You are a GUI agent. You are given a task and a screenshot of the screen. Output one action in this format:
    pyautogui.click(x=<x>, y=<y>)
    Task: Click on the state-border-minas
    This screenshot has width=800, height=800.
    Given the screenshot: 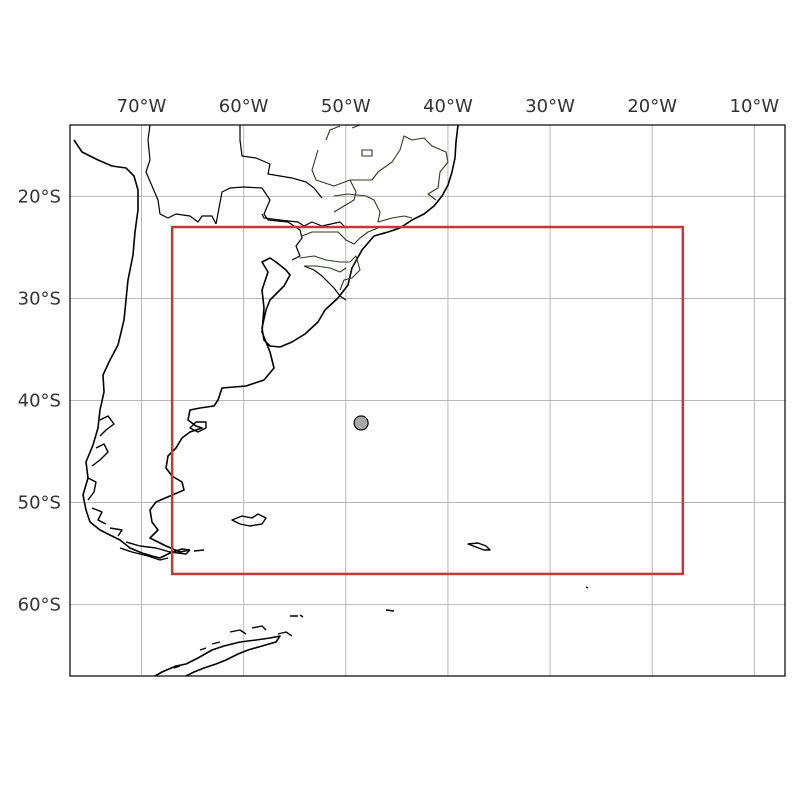 What is the action you would take?
    pyautogui.click(x=373, y=208)
    